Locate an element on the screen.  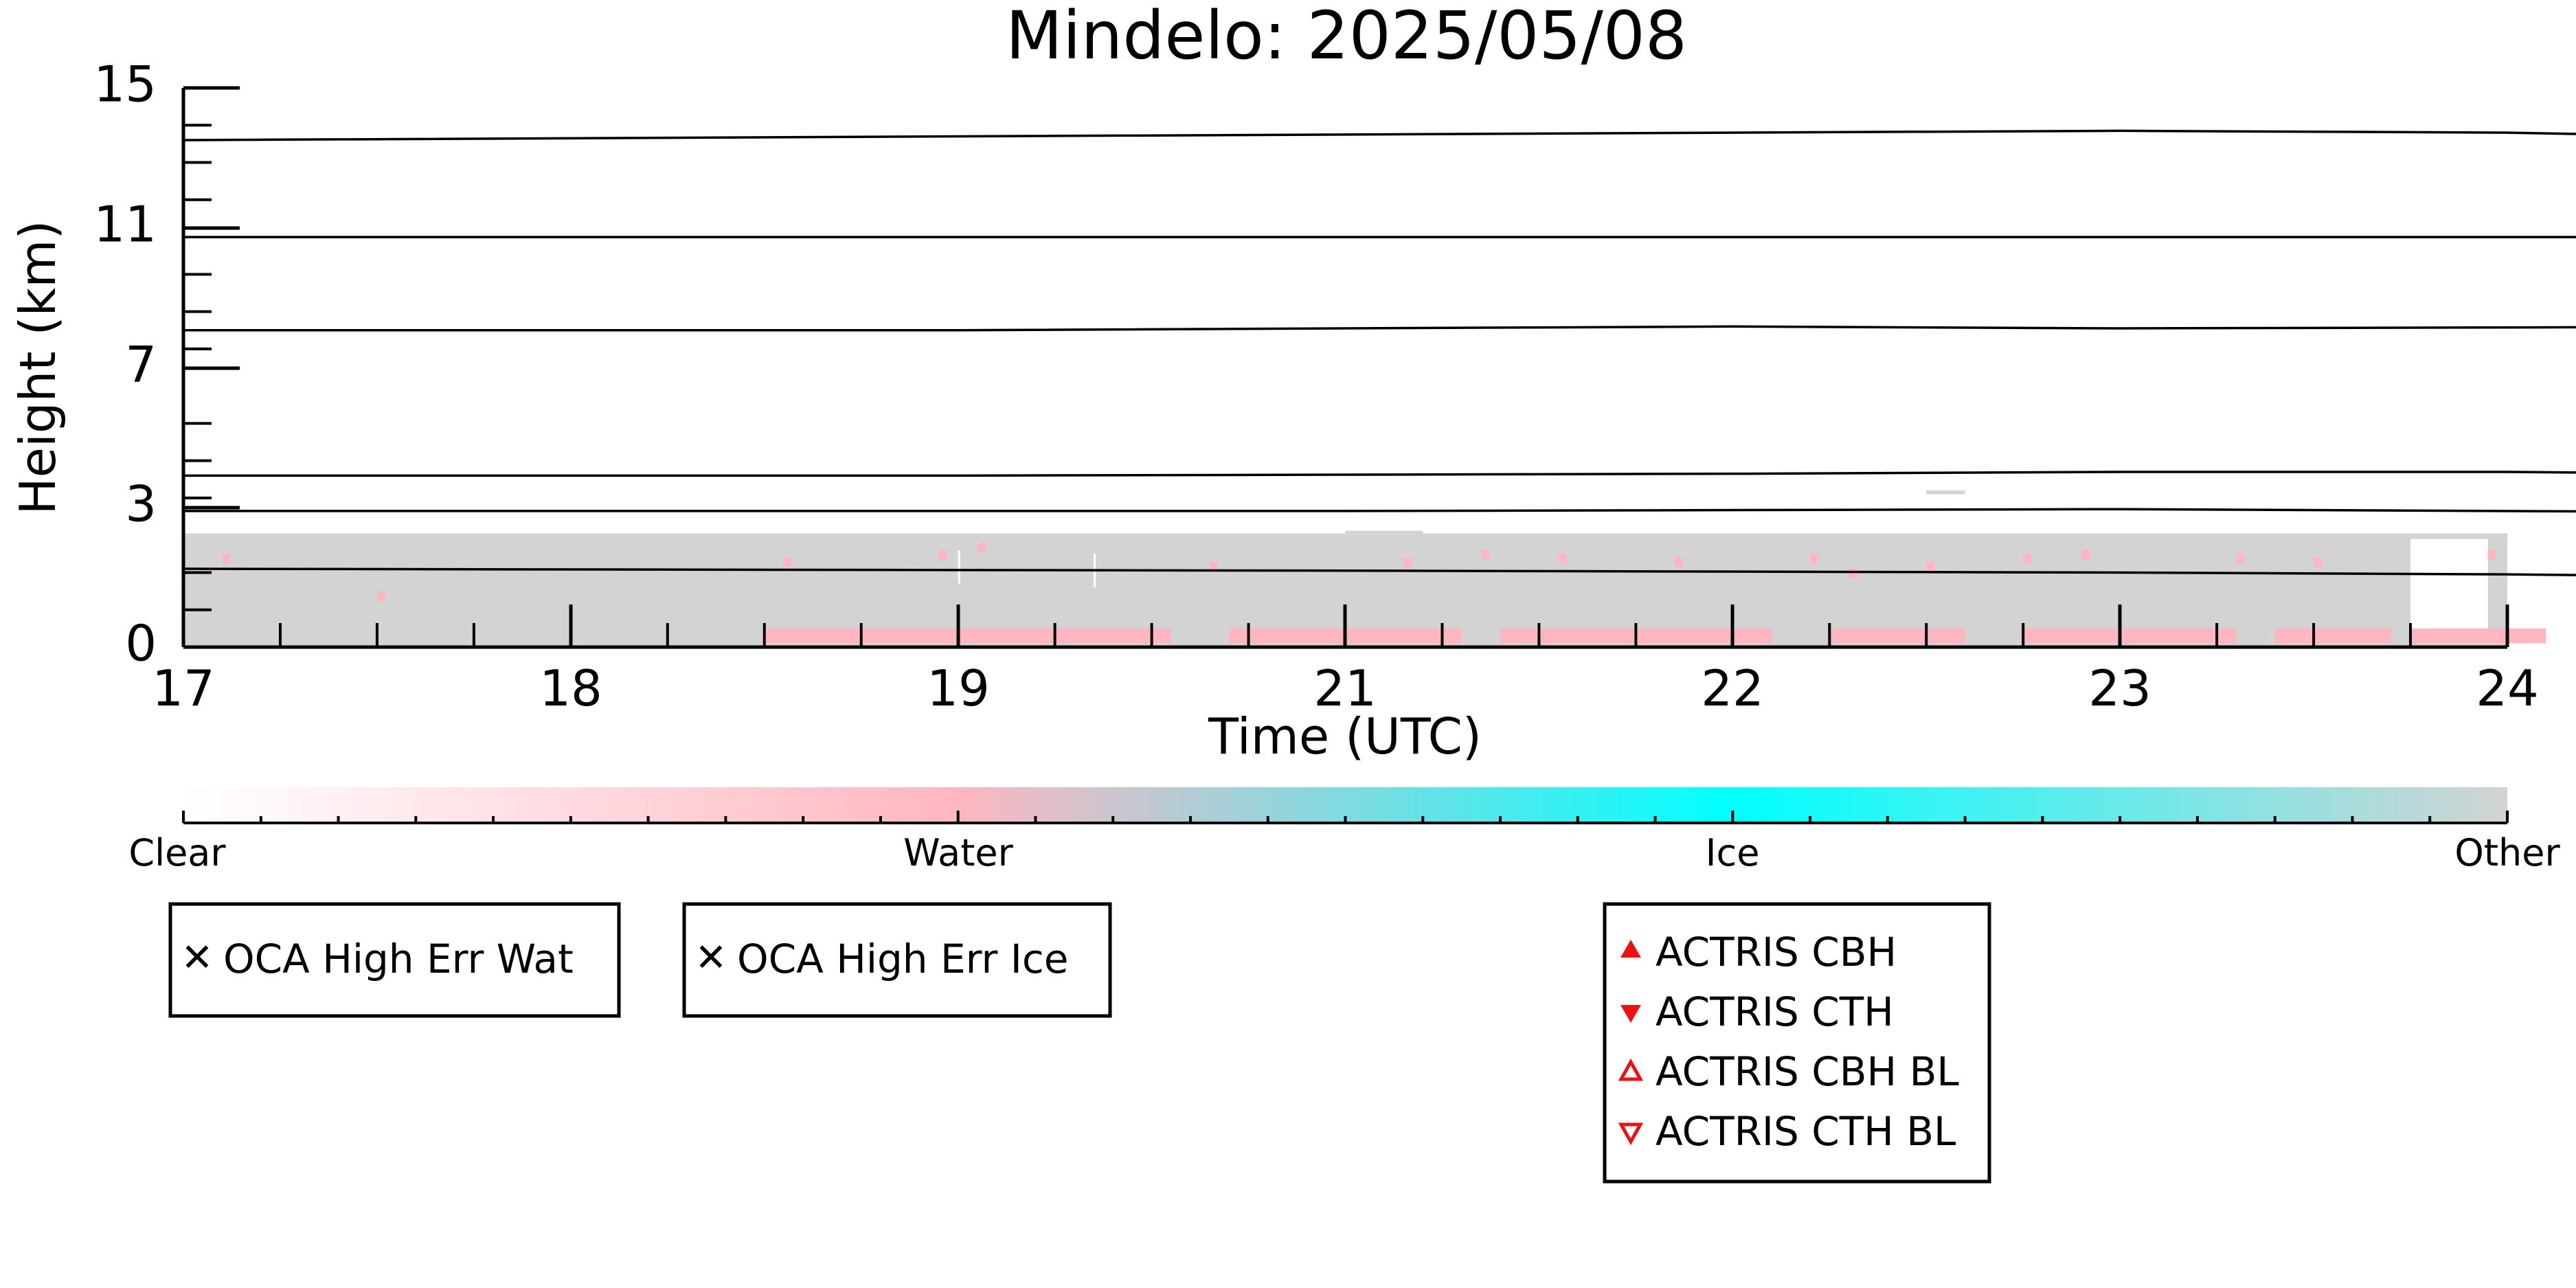
x-tick-19: 19 is located at coordinates (958, 661).